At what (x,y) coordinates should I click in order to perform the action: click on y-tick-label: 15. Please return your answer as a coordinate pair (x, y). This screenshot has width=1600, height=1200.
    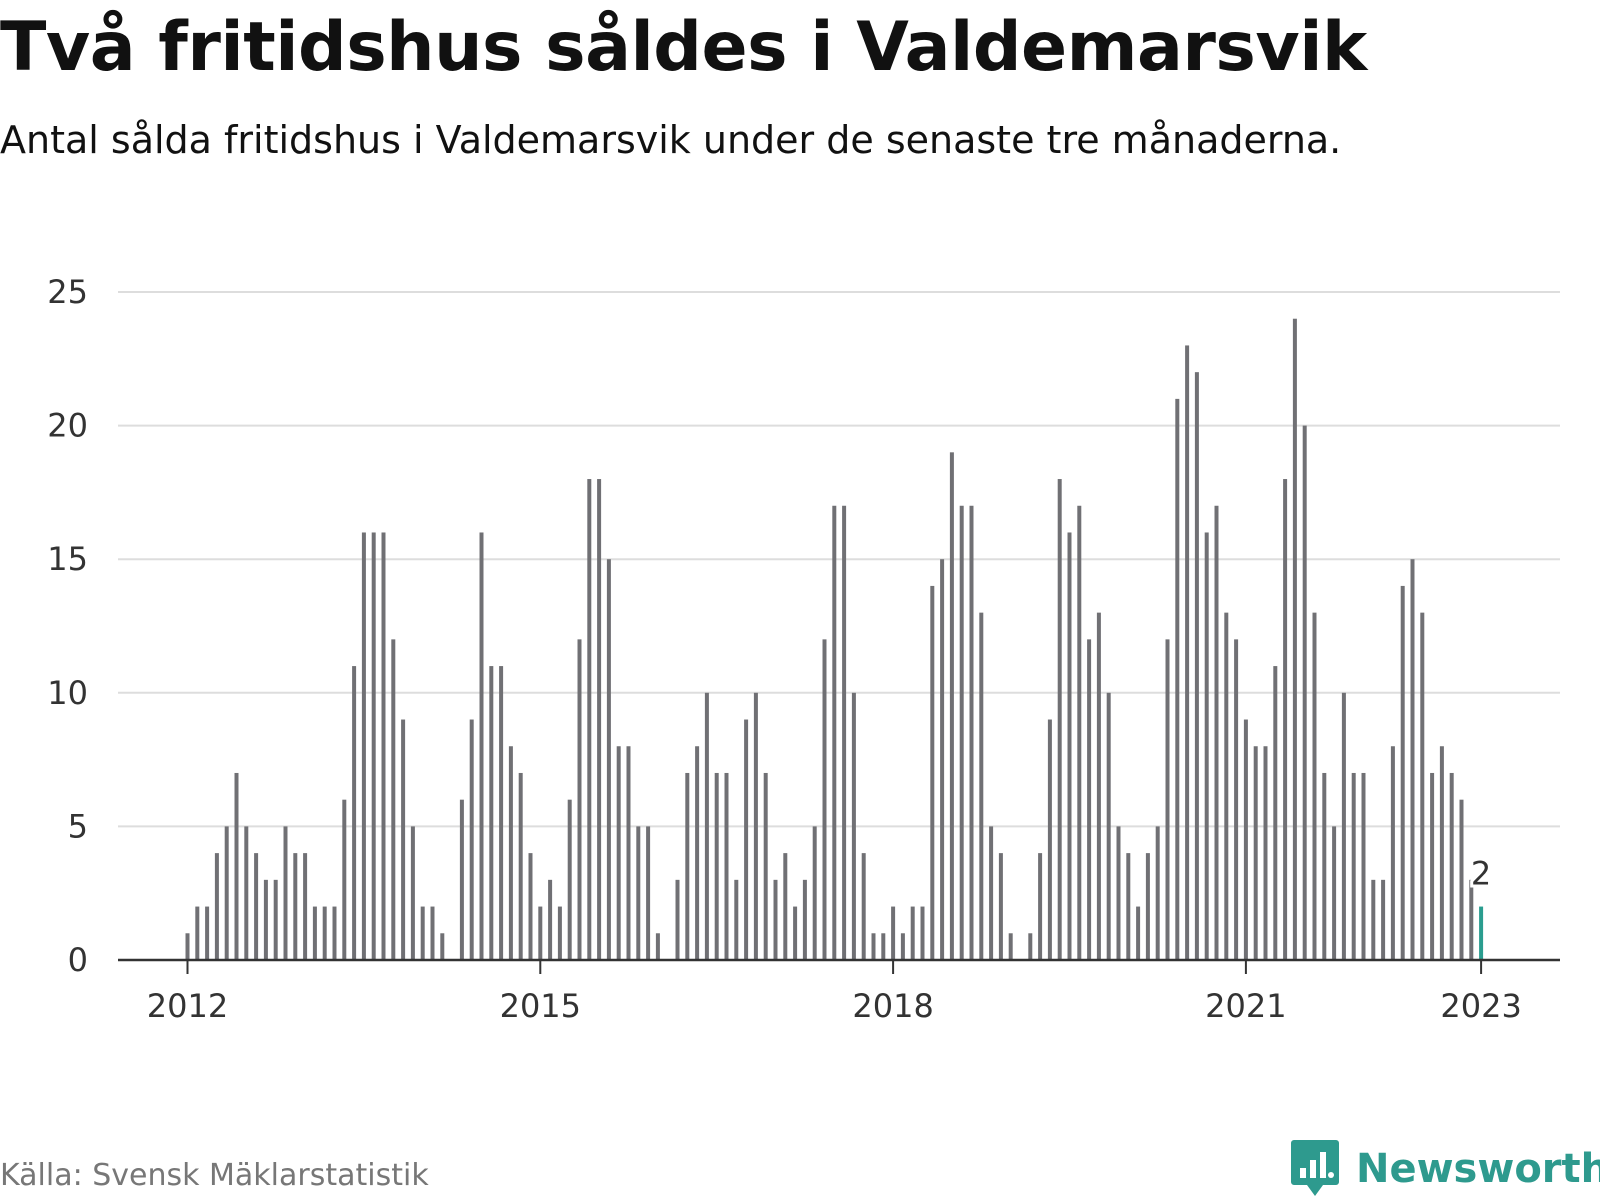
    Looking at the image, I should click on (67, 559).